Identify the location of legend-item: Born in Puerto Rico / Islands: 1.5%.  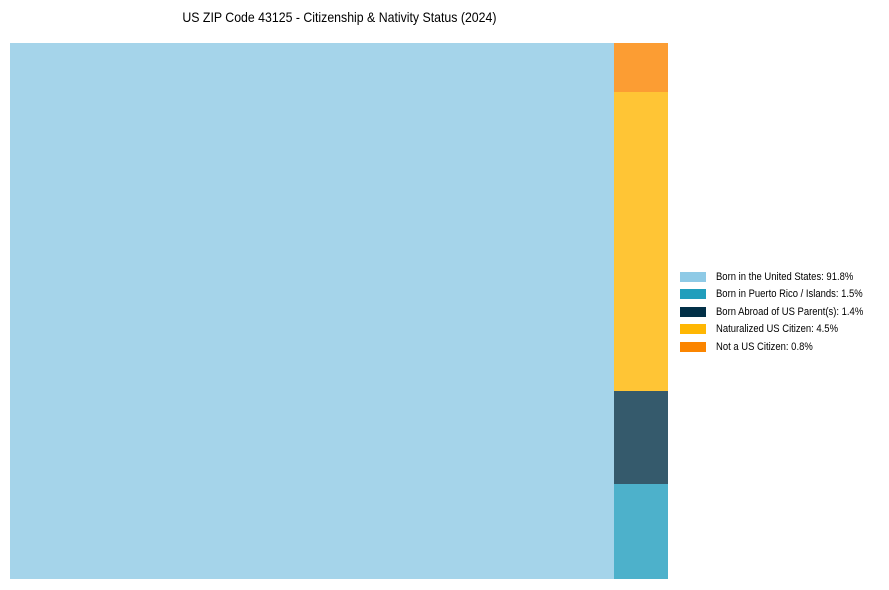
(783, 295).